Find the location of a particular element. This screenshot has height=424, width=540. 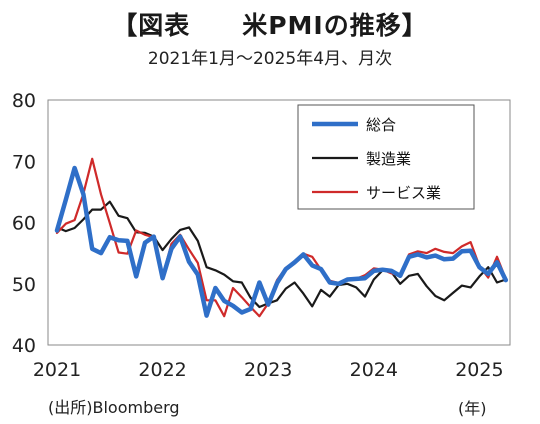

x-tick-label: 2024 is located at coordinates (374, 370).